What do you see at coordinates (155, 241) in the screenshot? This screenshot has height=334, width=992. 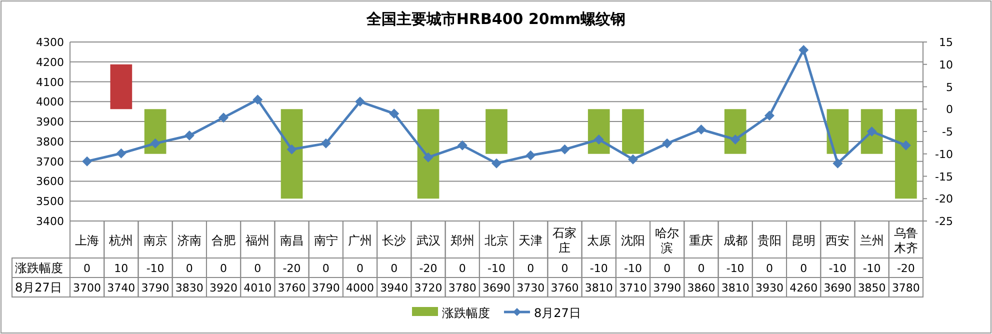 I see `x-tick-label: 南京` at bounding box center [155, 241].